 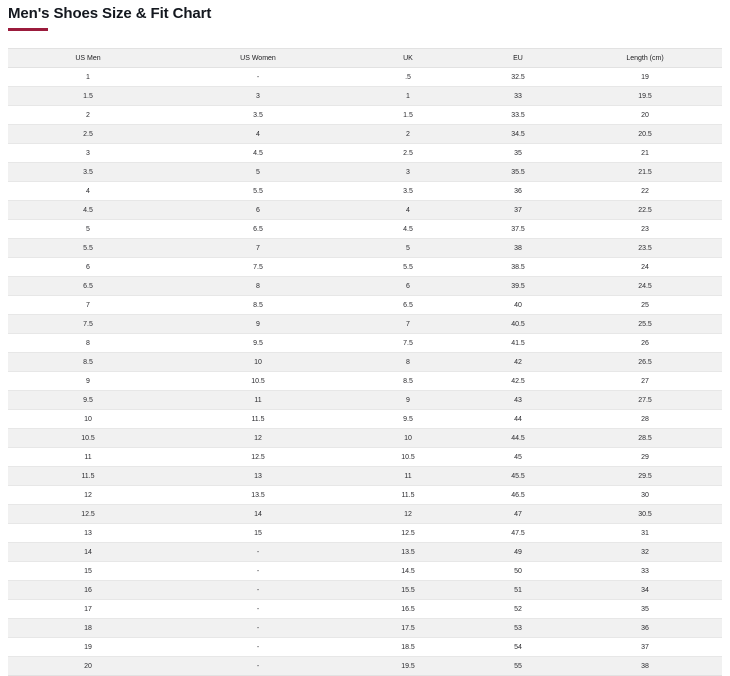 I want to click on table-row: 20-19.5 55 38, so click(x=365, y=666).